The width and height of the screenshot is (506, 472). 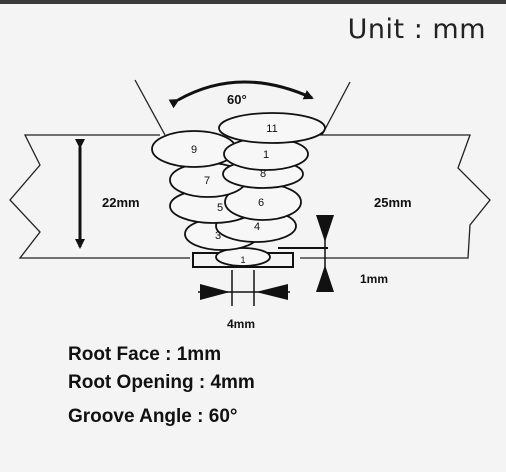 What do you see at coordinates (261, 203) in the screenshot?
I see `bead-number: 6` at bounding box center [261, 203].